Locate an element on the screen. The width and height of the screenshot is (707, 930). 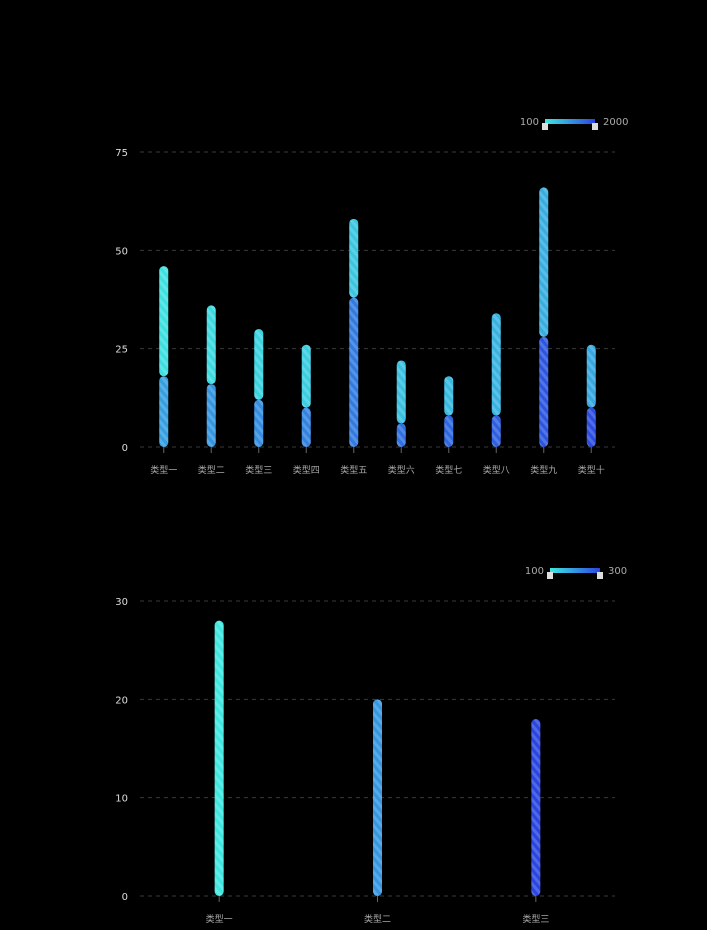
x-tick-label: 类型七 is located at coordinates (448, 470).